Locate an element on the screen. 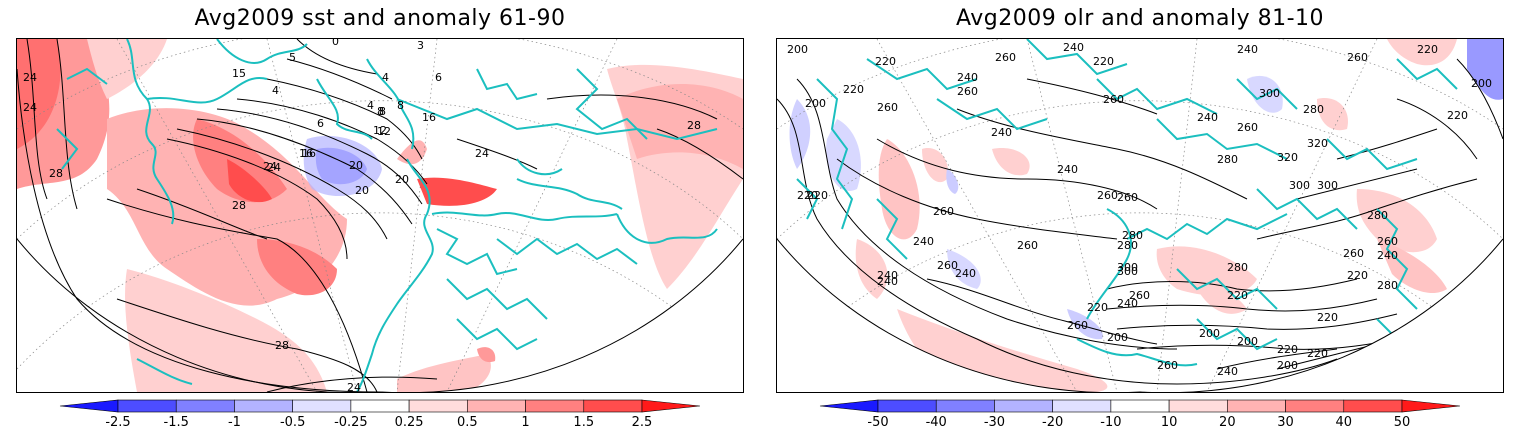  contour-label: 15 is located at coordinates (239, 73).